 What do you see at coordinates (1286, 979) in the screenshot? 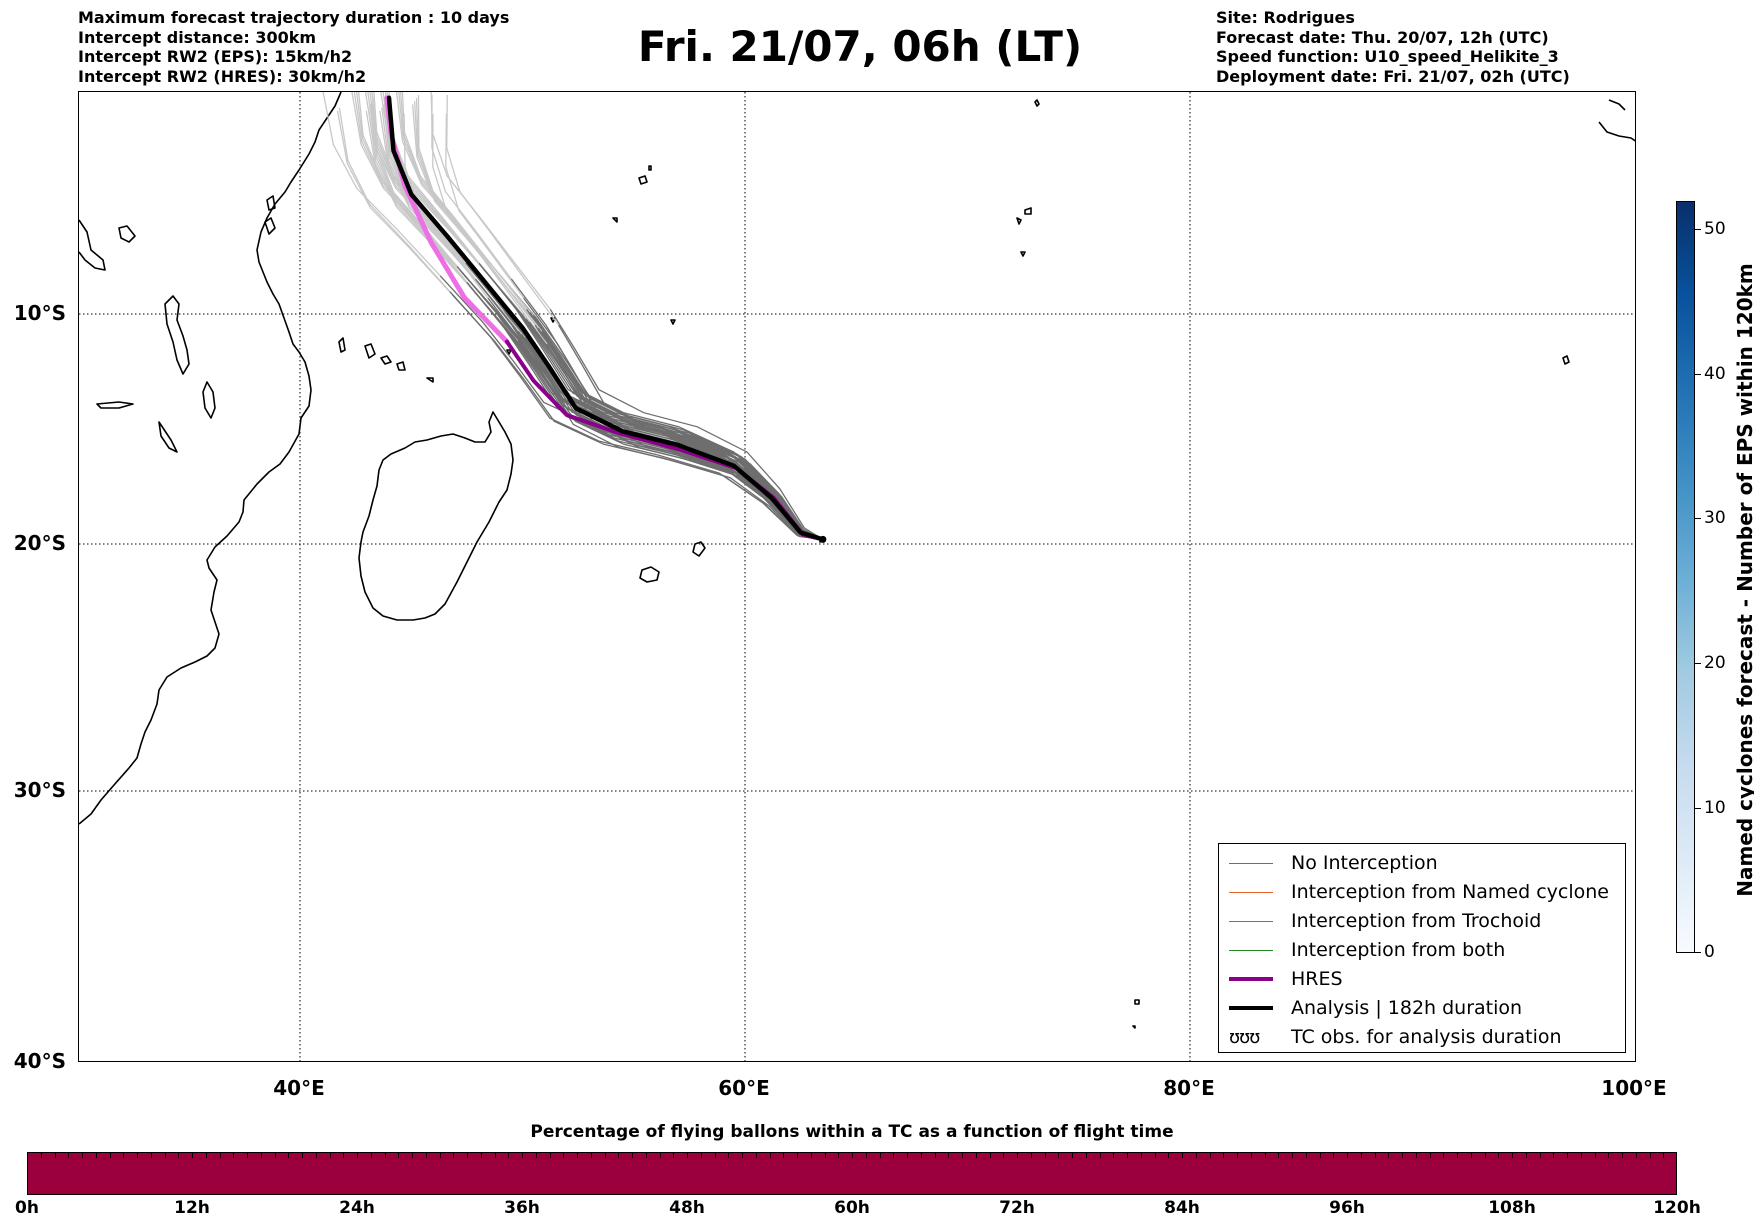
I see `legend-item-hres: HRES` at bounding box center [1286, 979].